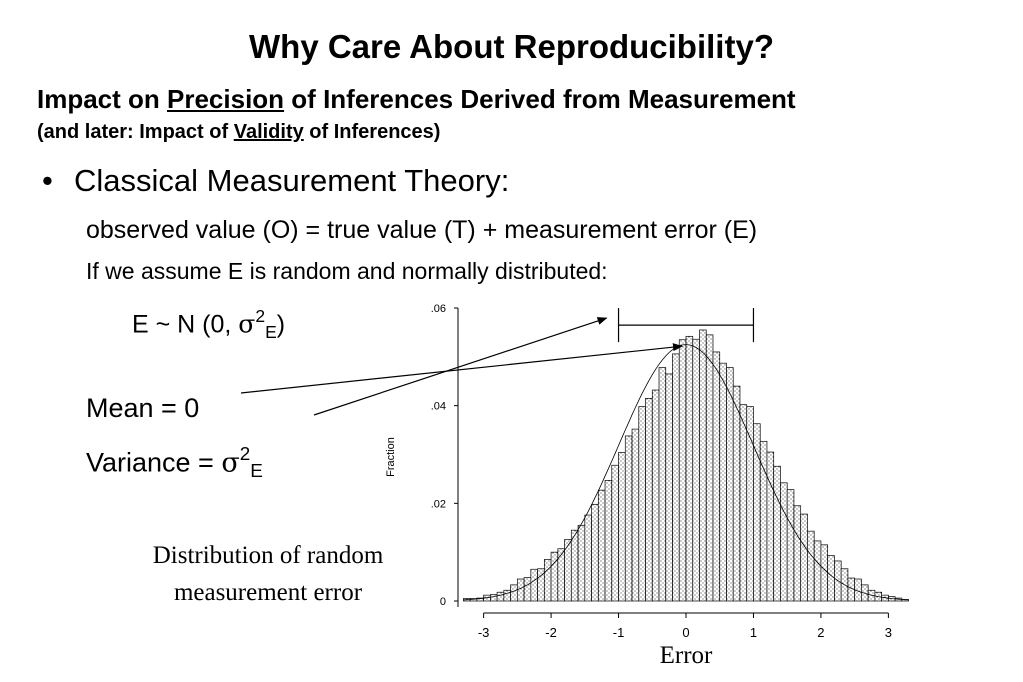  I want to click on x-tick-label: -3, so click(484, 632).